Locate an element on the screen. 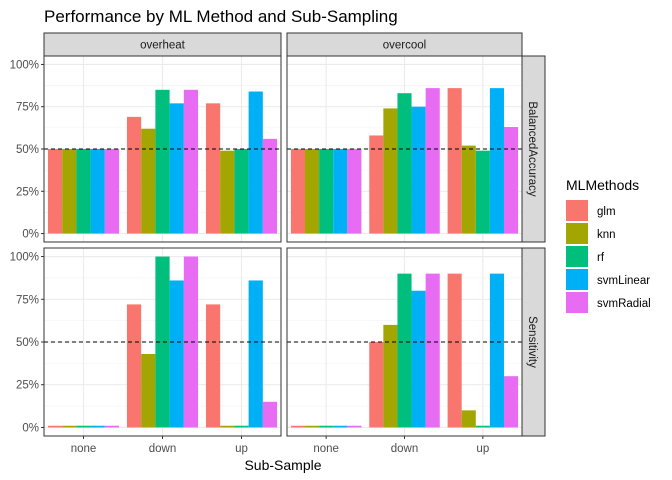 This screenshot has width=672, height=480. legend-item-svmRadial: svmRadial is located at coordinates (608, 302).